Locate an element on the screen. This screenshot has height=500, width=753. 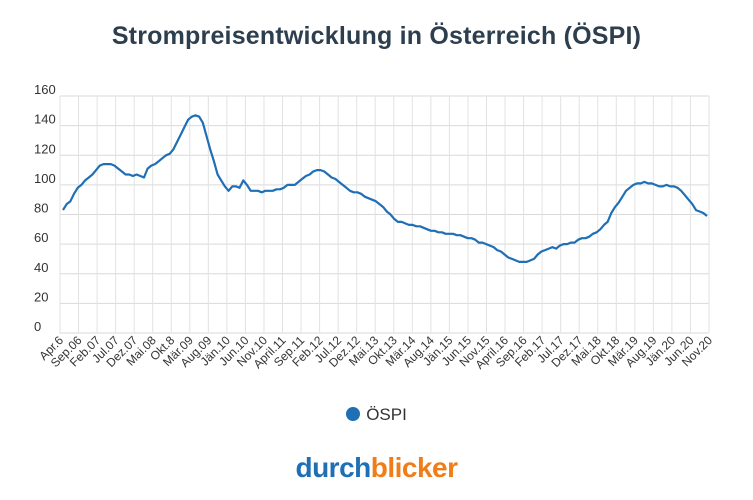
y-tick-label: 140 is located at coordinates (45, 119).